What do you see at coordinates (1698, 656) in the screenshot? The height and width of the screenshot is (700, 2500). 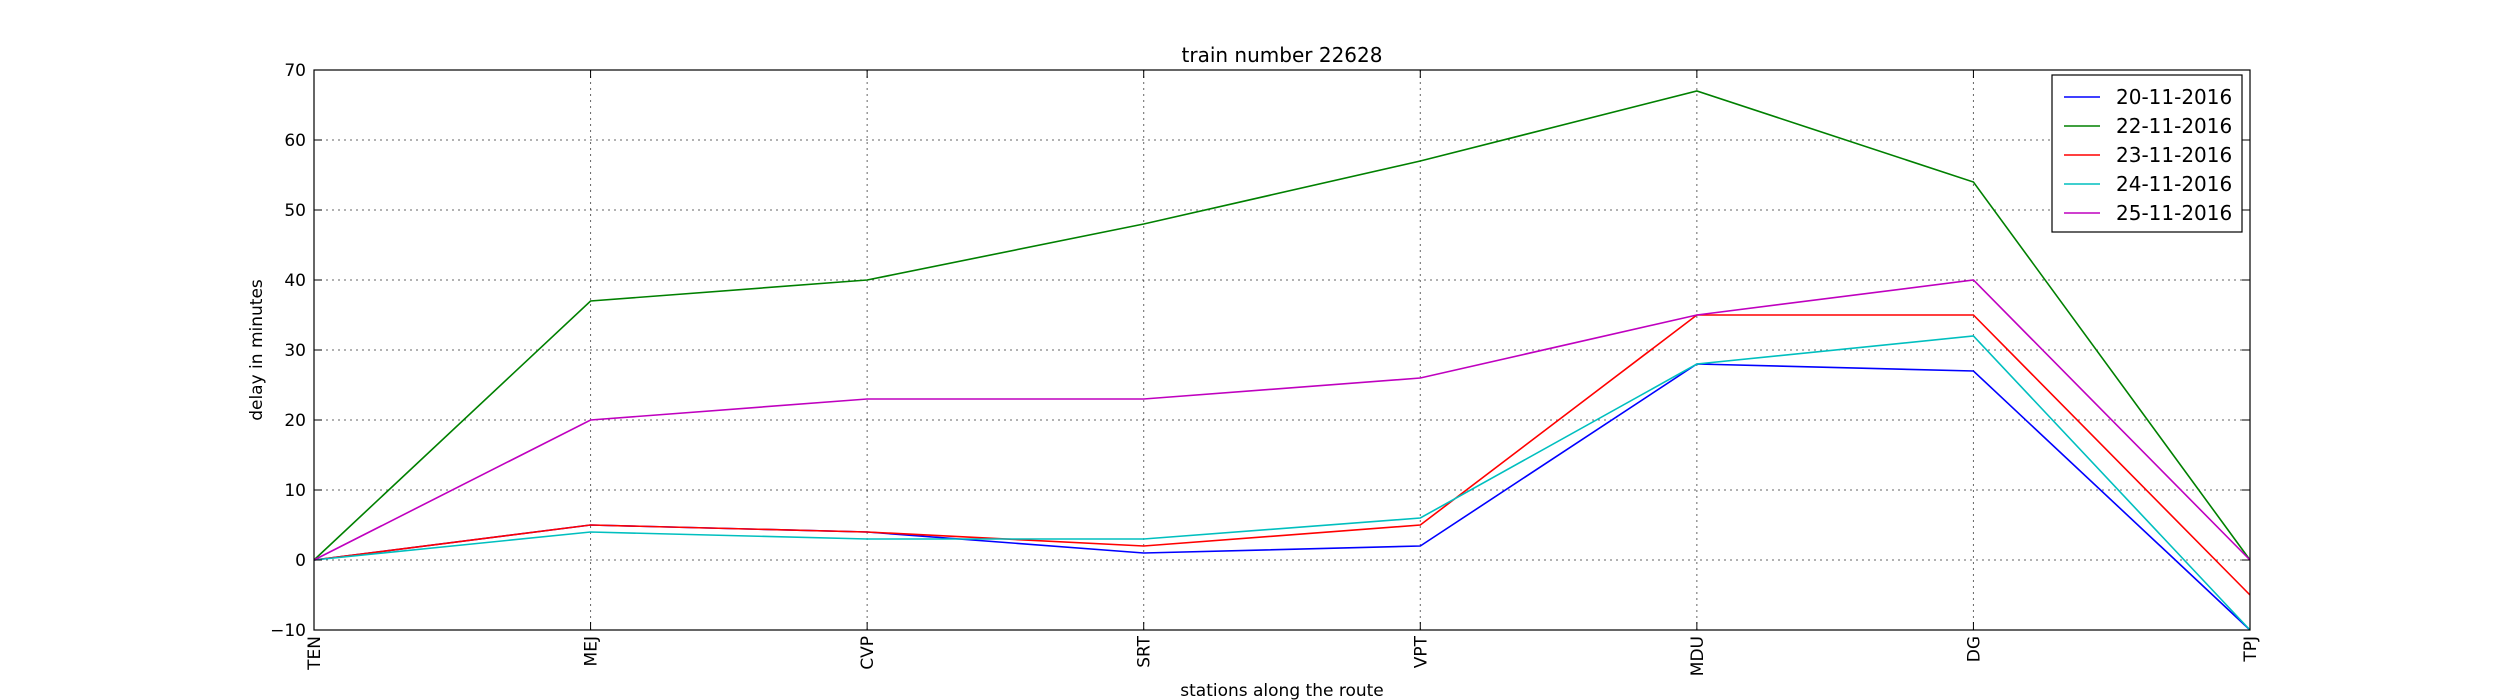 I see `x-tick-label: MDU` at bounding box center [1698, 656].